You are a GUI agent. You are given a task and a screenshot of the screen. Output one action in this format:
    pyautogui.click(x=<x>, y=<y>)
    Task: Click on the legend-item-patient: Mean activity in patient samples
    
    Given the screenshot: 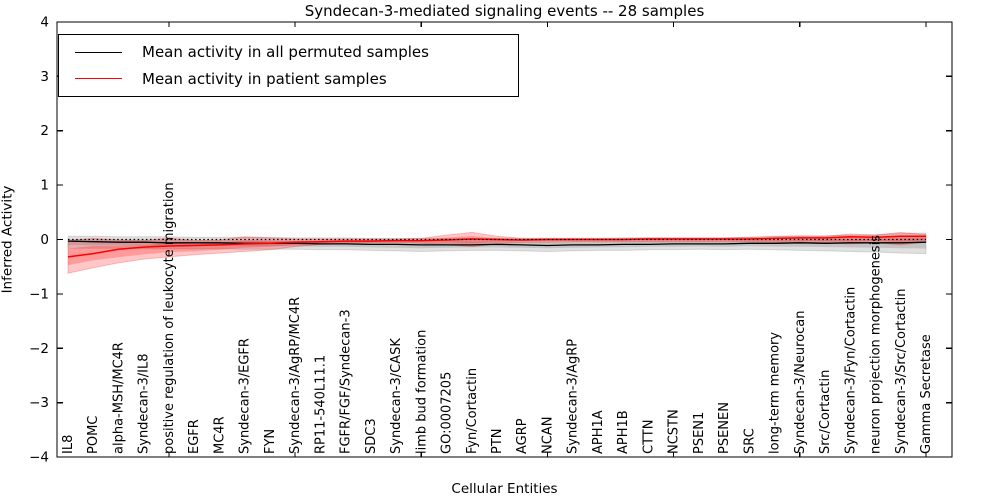 What is the action you would take?
    pyautogui.click(x=288, y=79)
    